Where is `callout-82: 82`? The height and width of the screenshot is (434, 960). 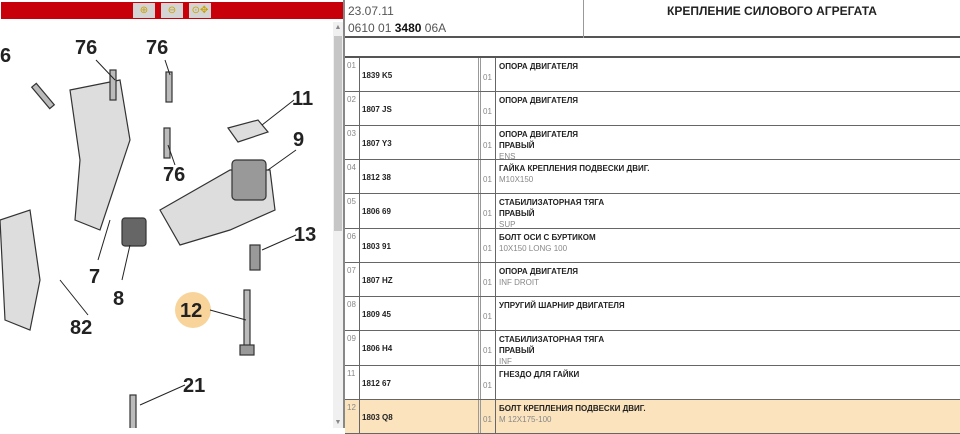 callout-82: 82 is located at coordinates (81, 328).